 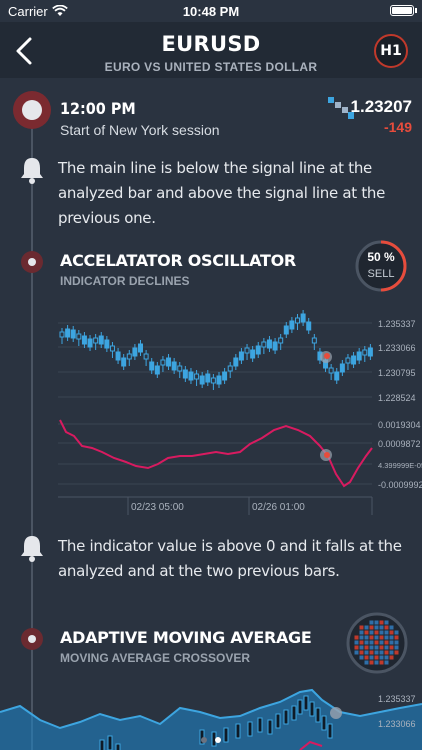 I want to click on indicator-title-2: ADAPTIVE MOVING AVERAGE, so click(x=186, y=637).